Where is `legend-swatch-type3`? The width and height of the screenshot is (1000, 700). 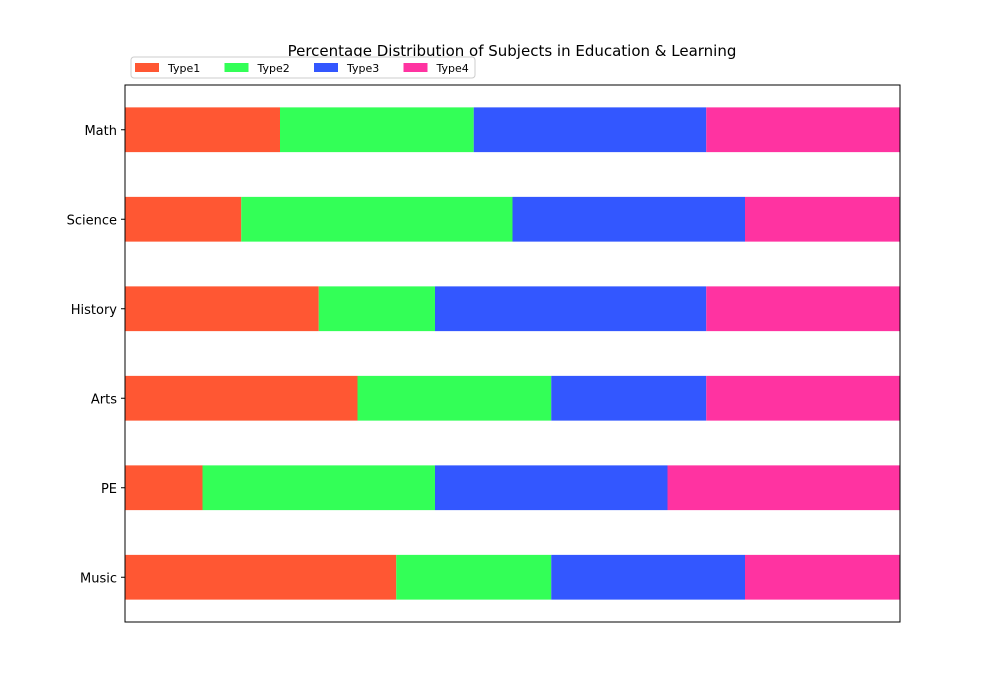 legend-swatch-type3 is located at coordinates (326, 67).